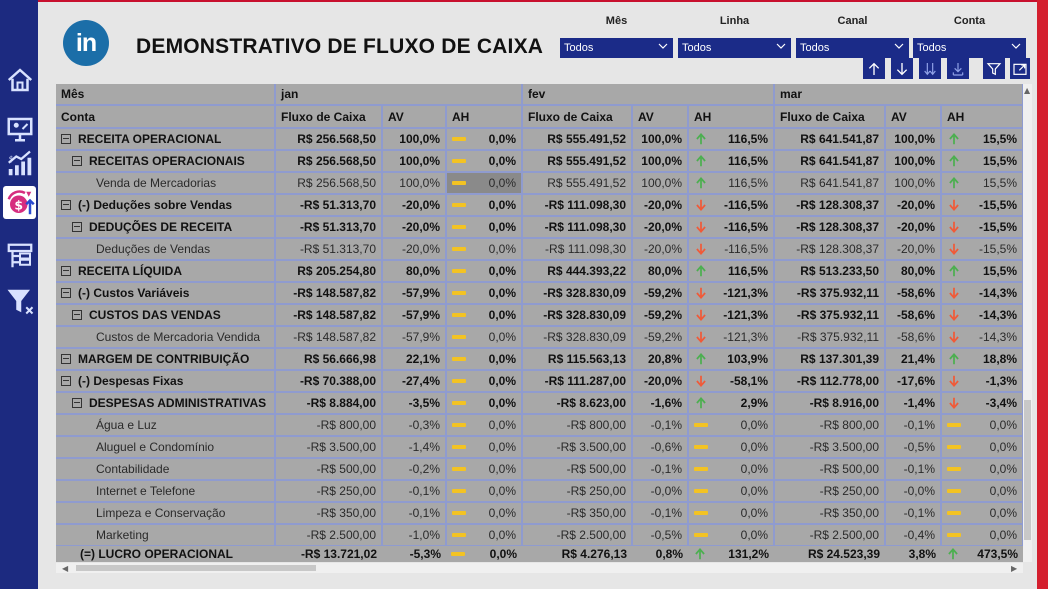 The height and width of the screenshot is (589, 1048). What do you see at coordinates (1014, 568) in the screenshot?
I see `scroll-right-arrow-icon: ▶` at bounding box center [1014, 568].